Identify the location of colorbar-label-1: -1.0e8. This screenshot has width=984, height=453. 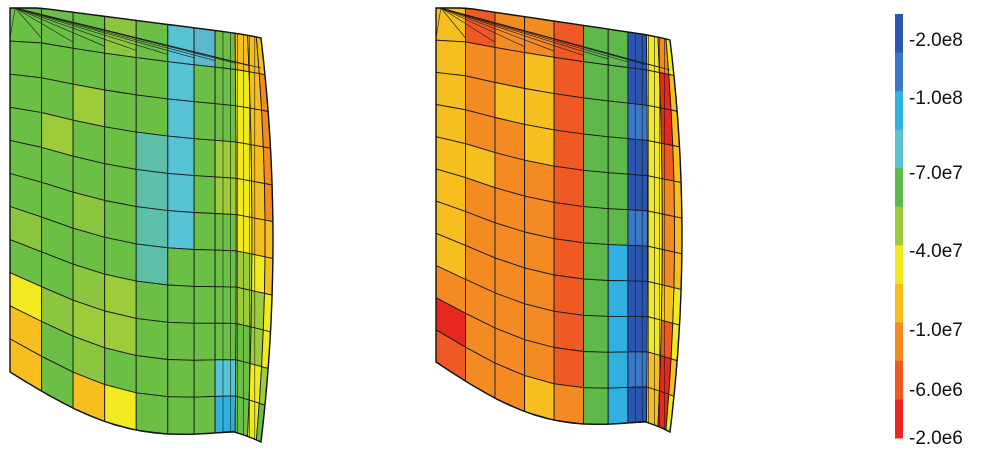
(936, 98).